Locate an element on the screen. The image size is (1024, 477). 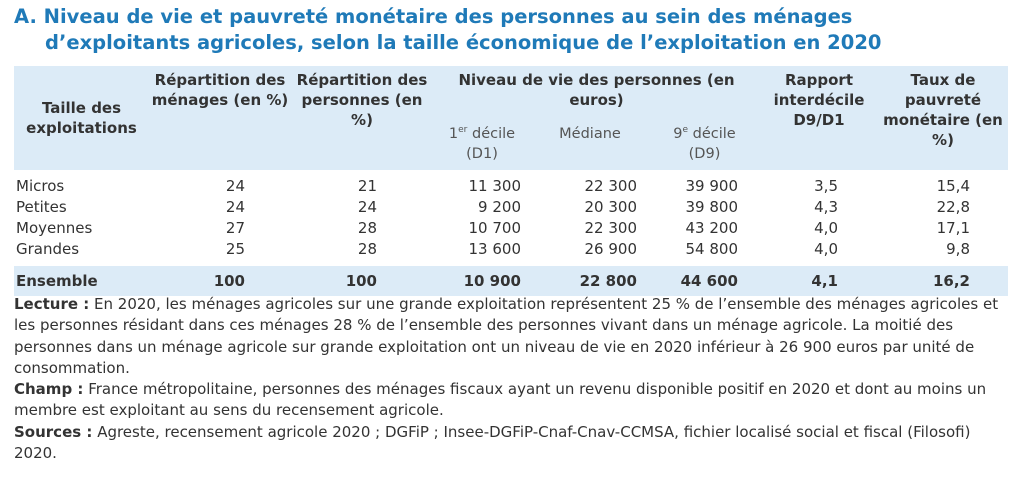
header-size: Taille des exploitations is located at coordinates (81, 118).